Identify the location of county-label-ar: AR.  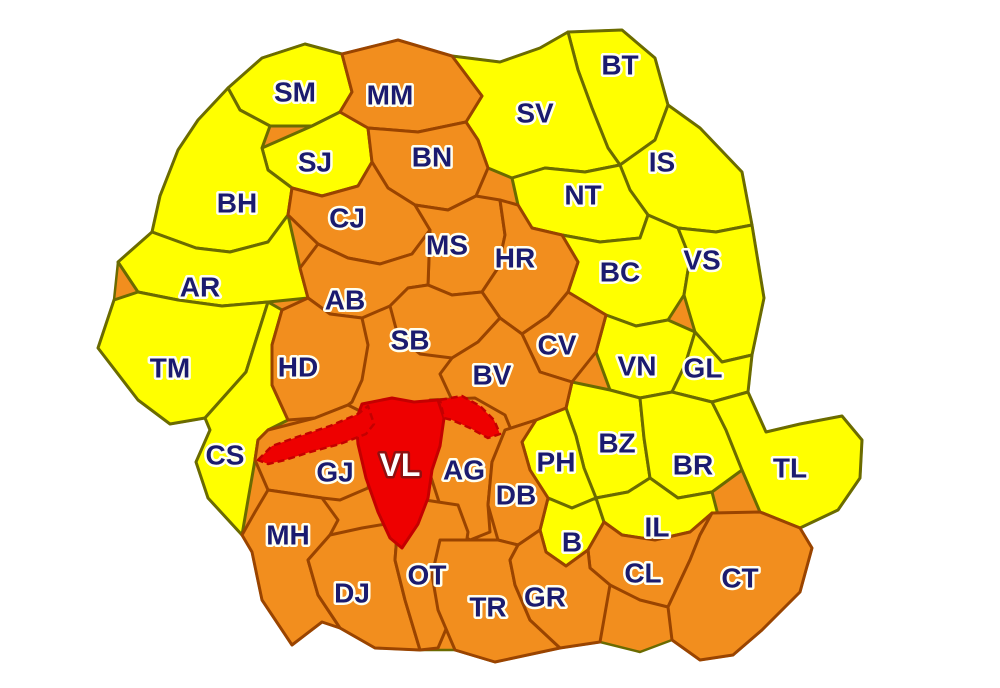
(200, 287).